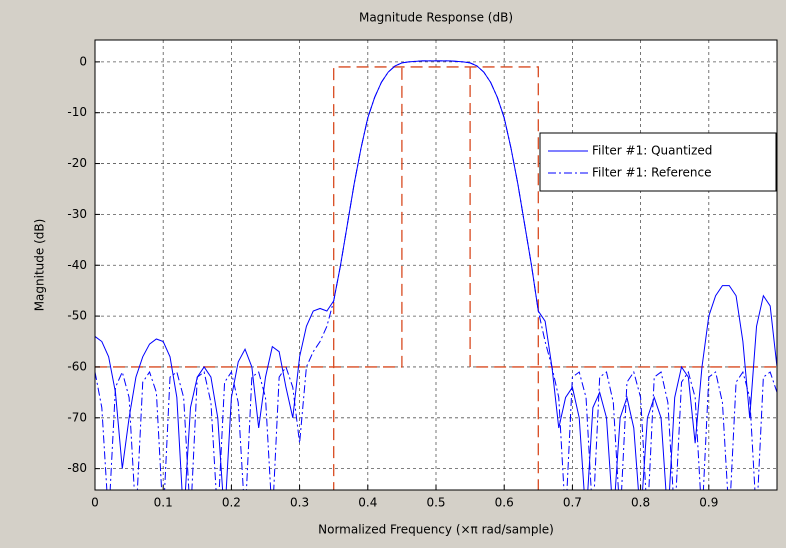 The image size is (786, 548). I want to click on x-tick-label: 0.7, so click(572, 503).